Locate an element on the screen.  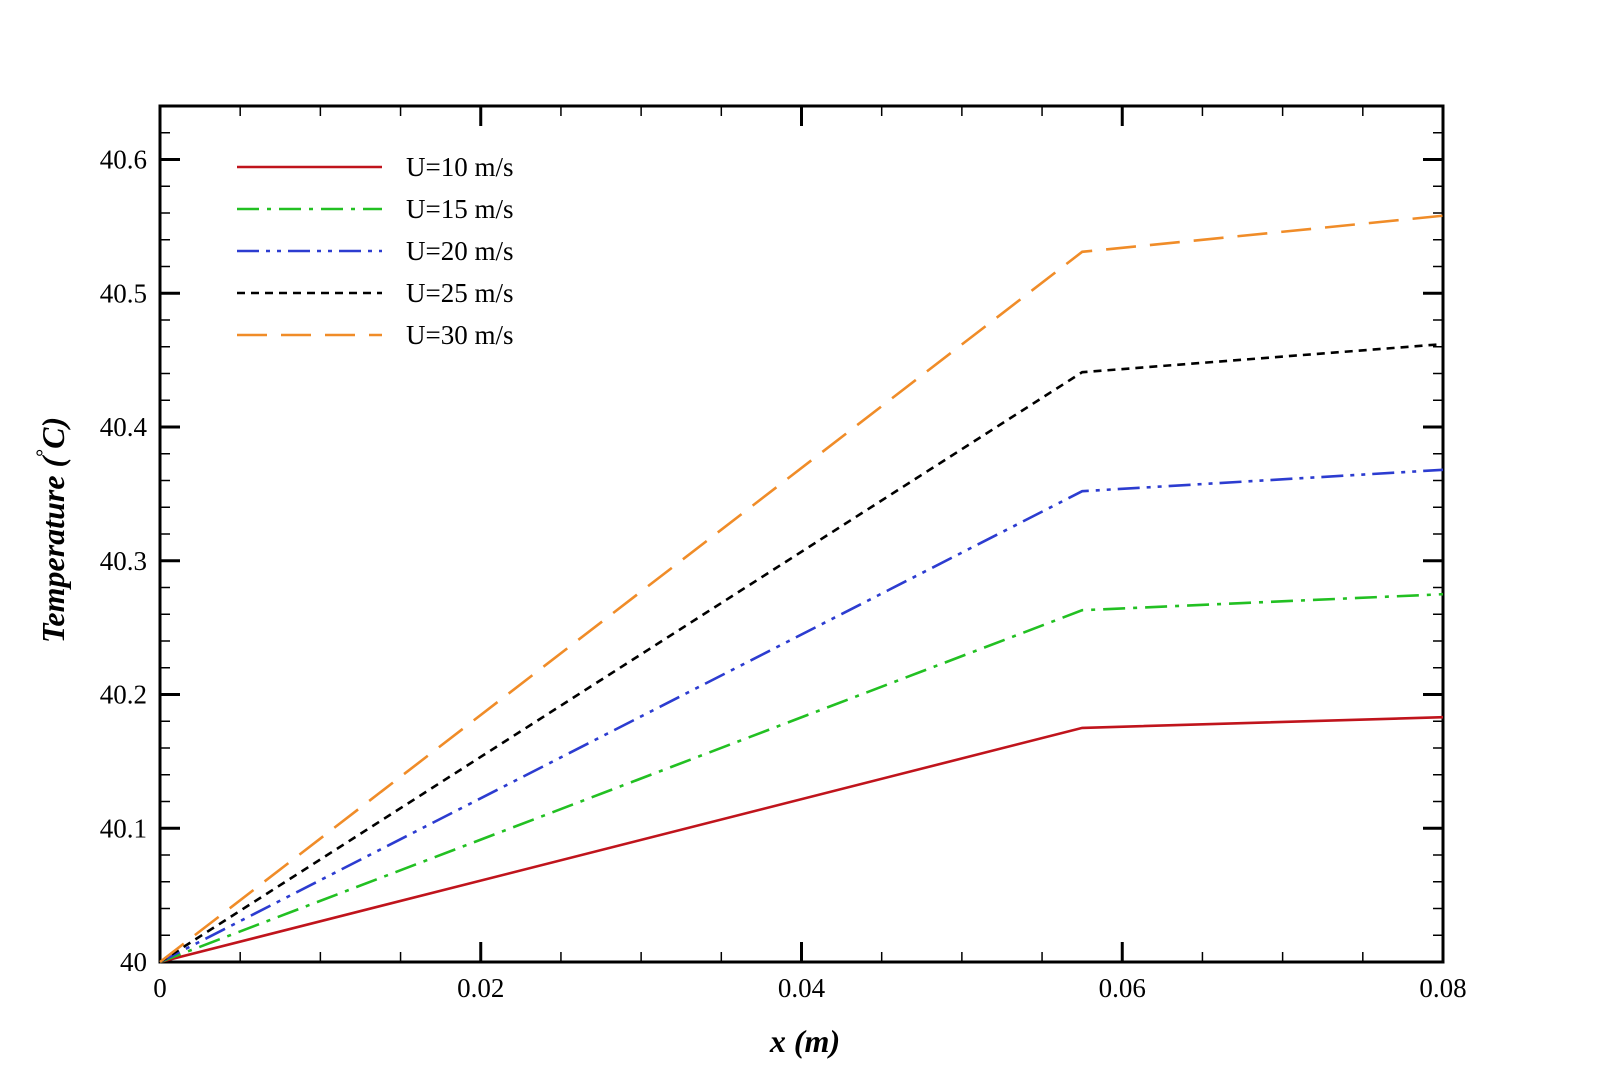
legend-label-u-20-m-s: U=20 m/s is located at coordinates (460, 251).